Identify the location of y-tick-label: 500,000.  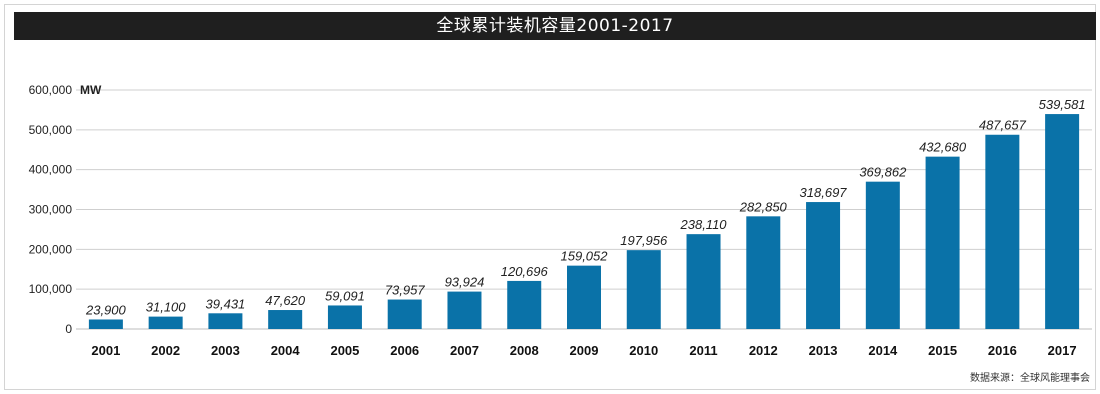
(51, 130).